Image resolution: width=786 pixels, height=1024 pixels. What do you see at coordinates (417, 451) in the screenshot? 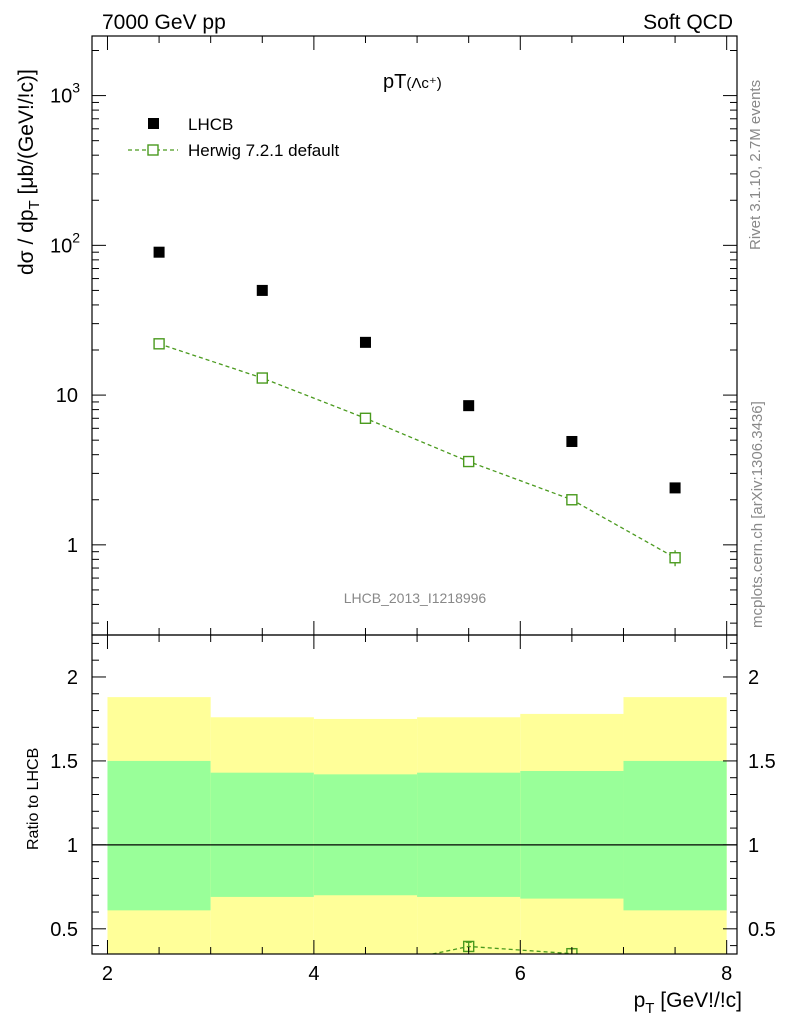
I see `herwig-series-line` at bounding box center [417, 451].